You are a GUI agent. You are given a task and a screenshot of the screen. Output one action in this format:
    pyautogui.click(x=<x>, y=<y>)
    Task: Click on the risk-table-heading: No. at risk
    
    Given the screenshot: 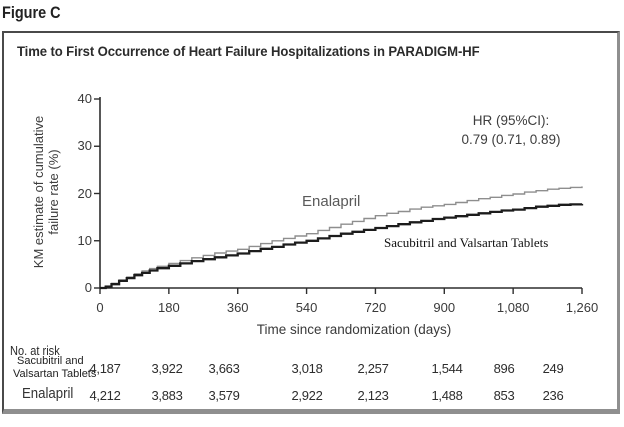 What is the action you would take?
    pyautogui.click(x=35, y=350)
    